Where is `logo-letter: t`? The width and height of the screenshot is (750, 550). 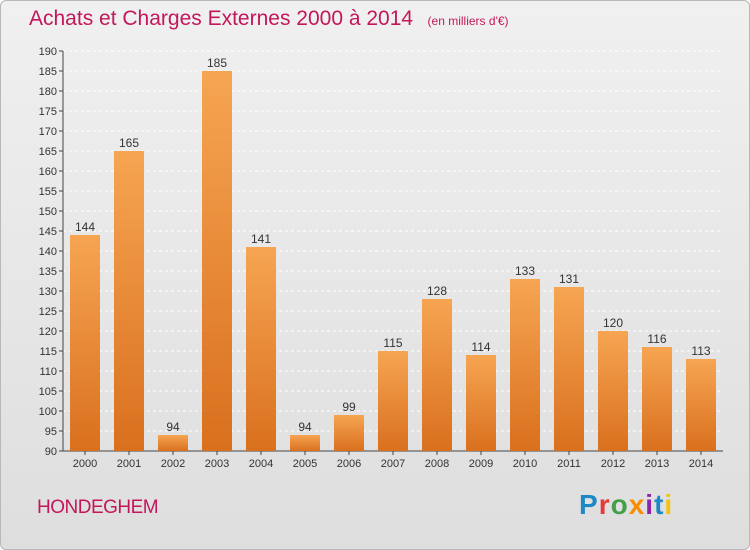
logo-letter: t is located at coordinates (659, 504).